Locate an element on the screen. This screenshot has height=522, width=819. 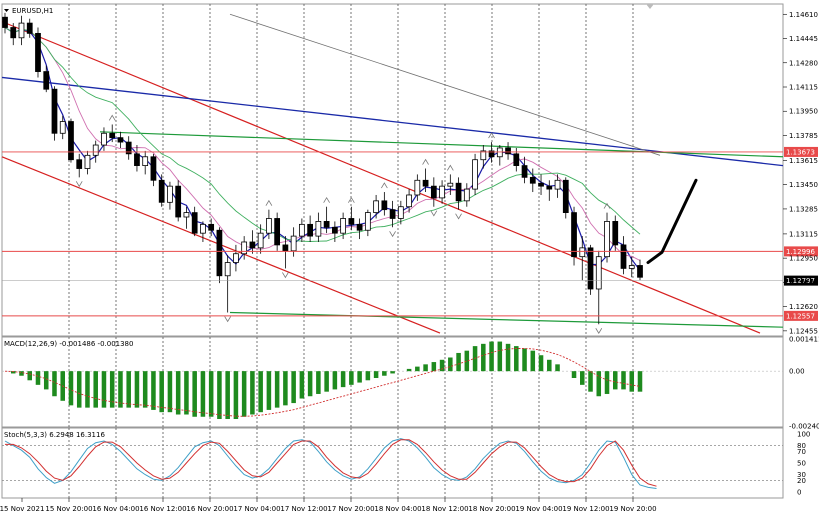
time-label: 15 Nov 20:00 is located at coordinates (68, 509).